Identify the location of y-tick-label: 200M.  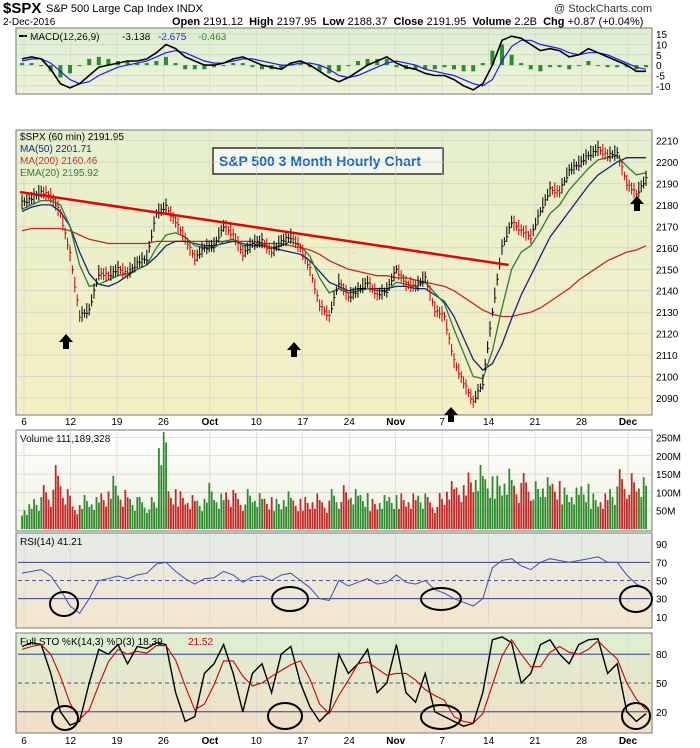
(668, 457).